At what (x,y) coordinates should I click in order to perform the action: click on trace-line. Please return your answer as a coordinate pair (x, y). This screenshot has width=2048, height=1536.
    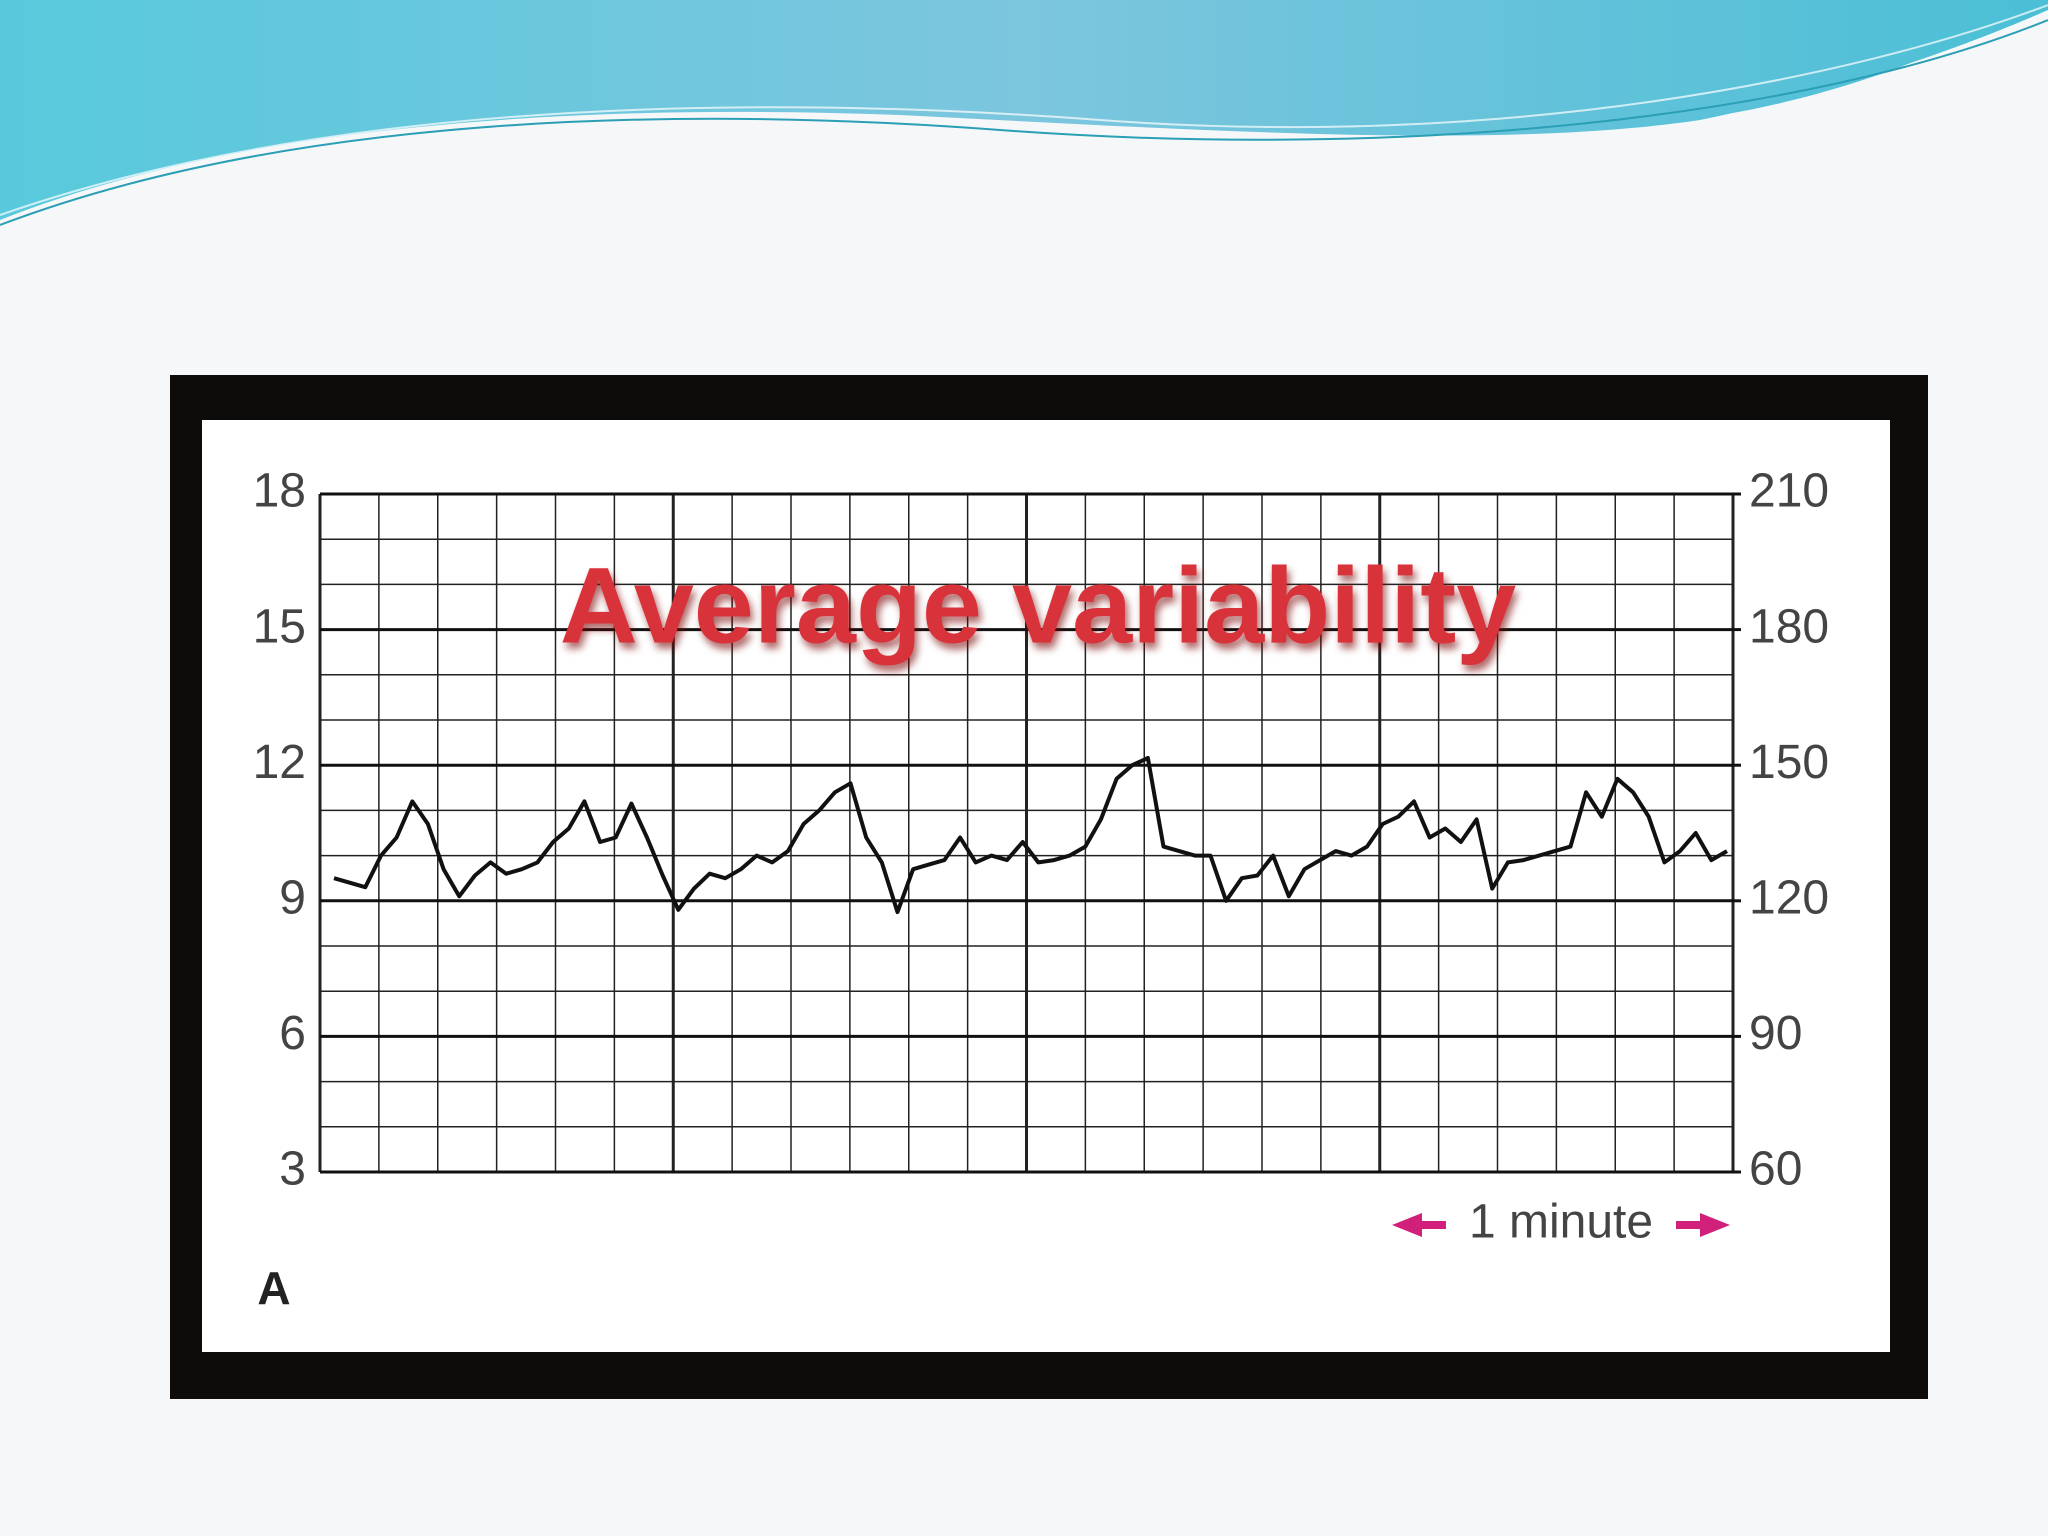
    Looking at the image, I should click on (1030, 835).